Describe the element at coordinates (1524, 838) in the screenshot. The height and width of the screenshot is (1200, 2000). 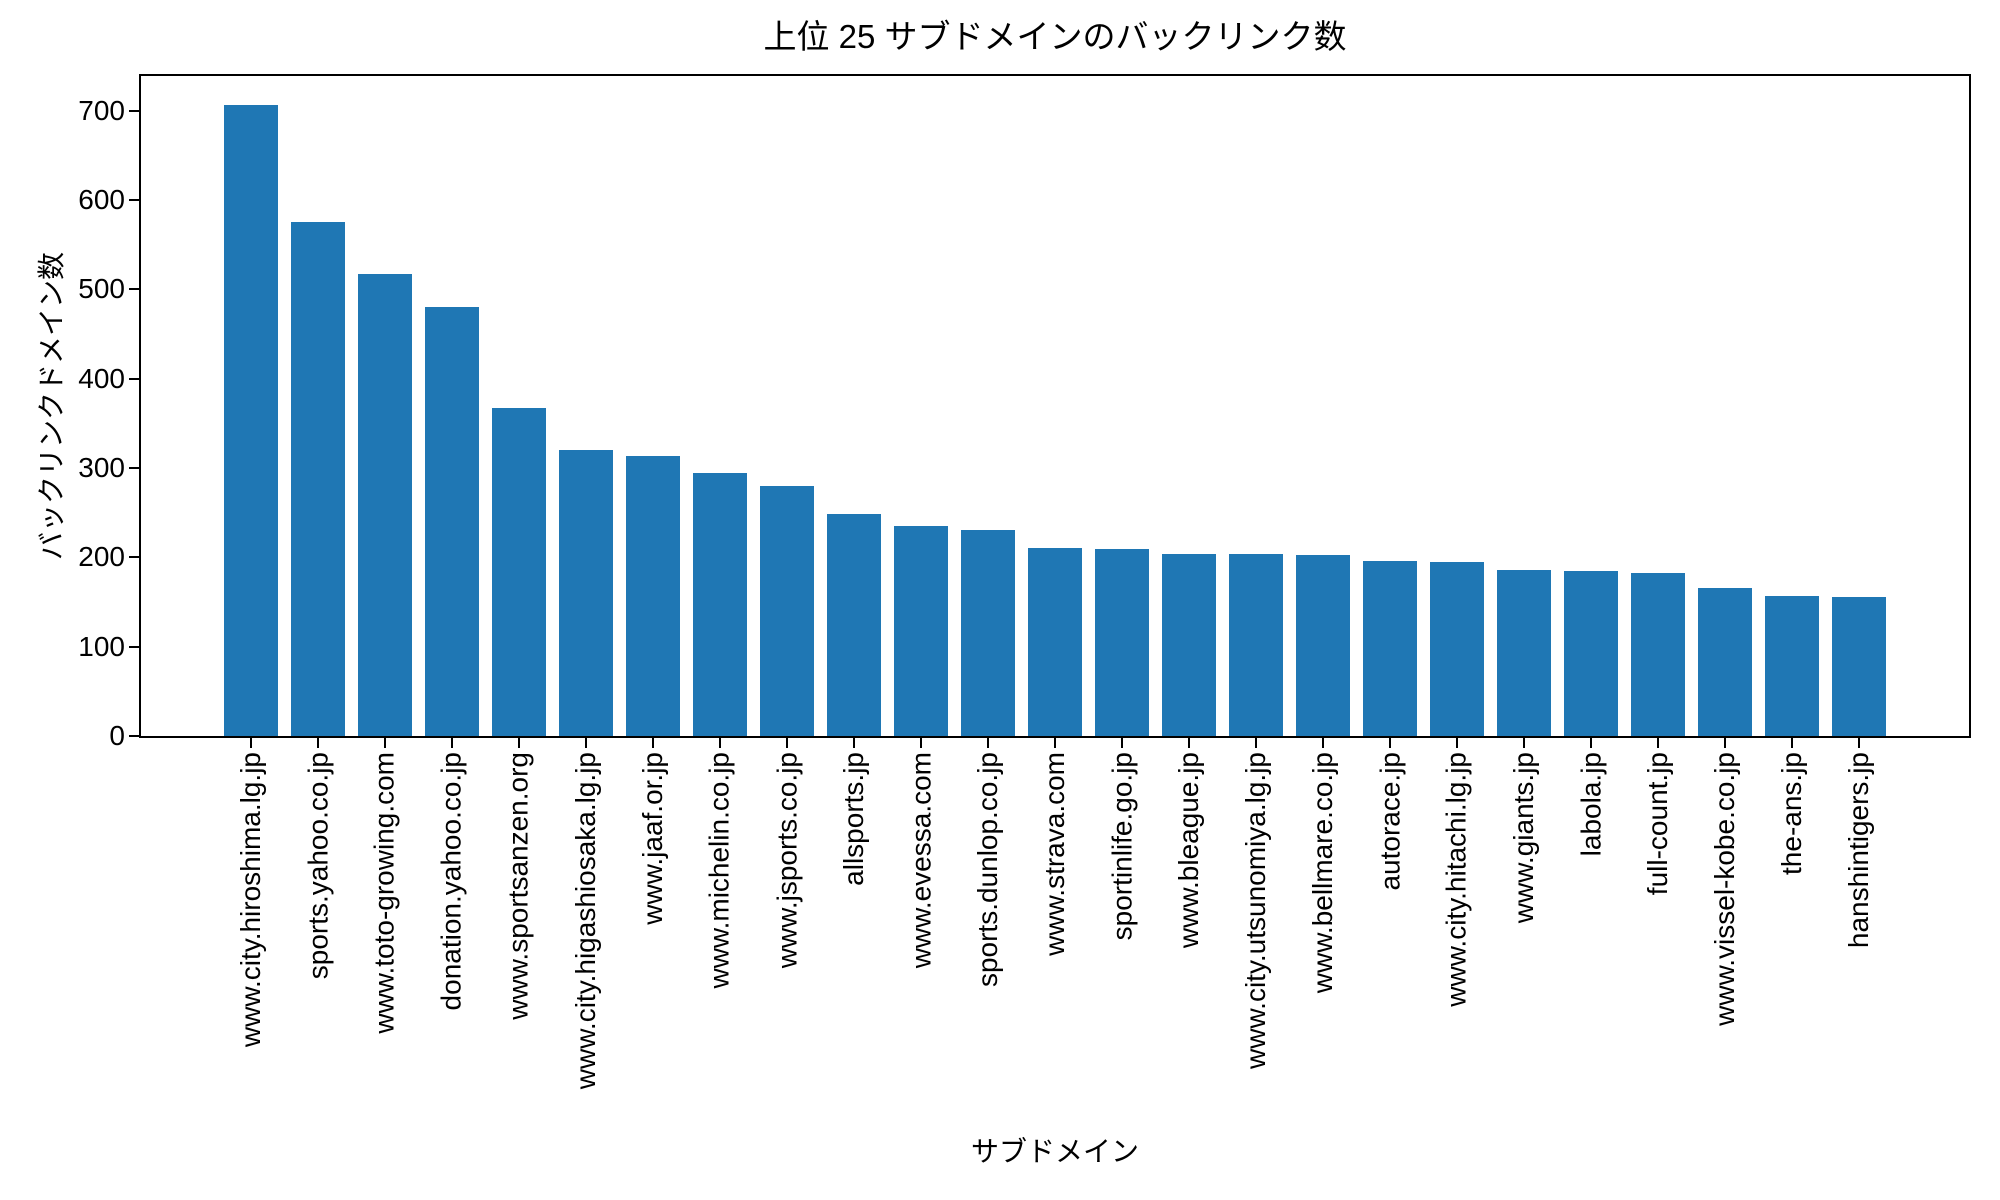
I see `x-tick-label: www.giants.jp` at that location.